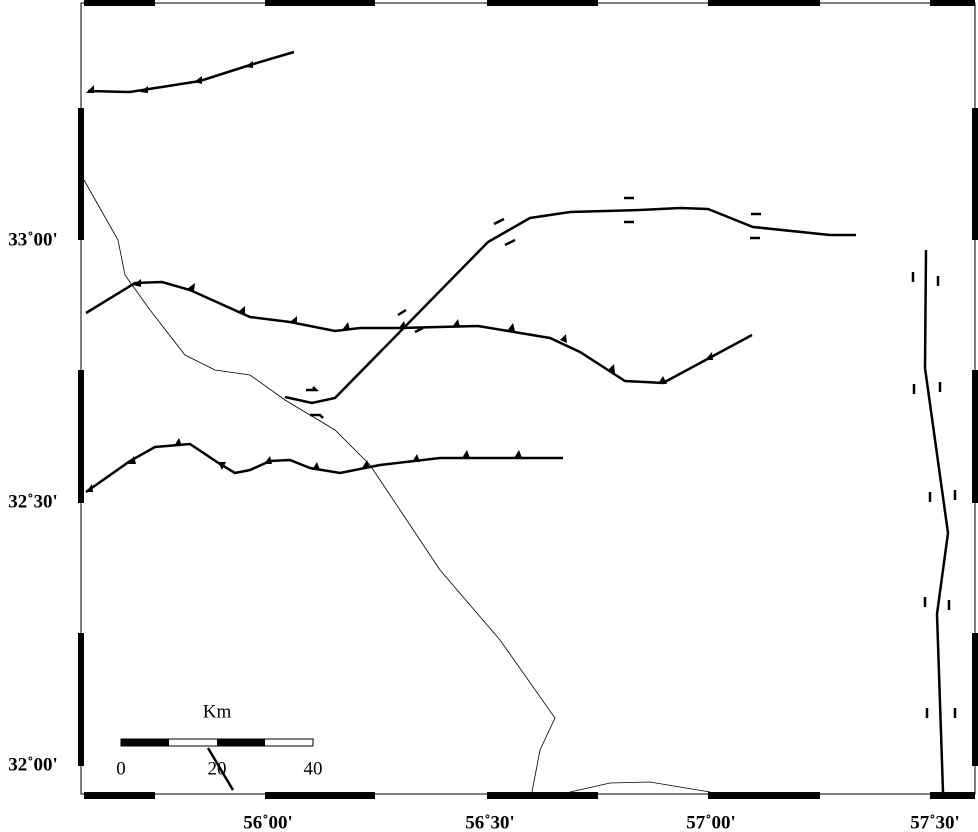 The height and width of the screenshot is (832, 978). I want to click on boundary, so click(640, 787).